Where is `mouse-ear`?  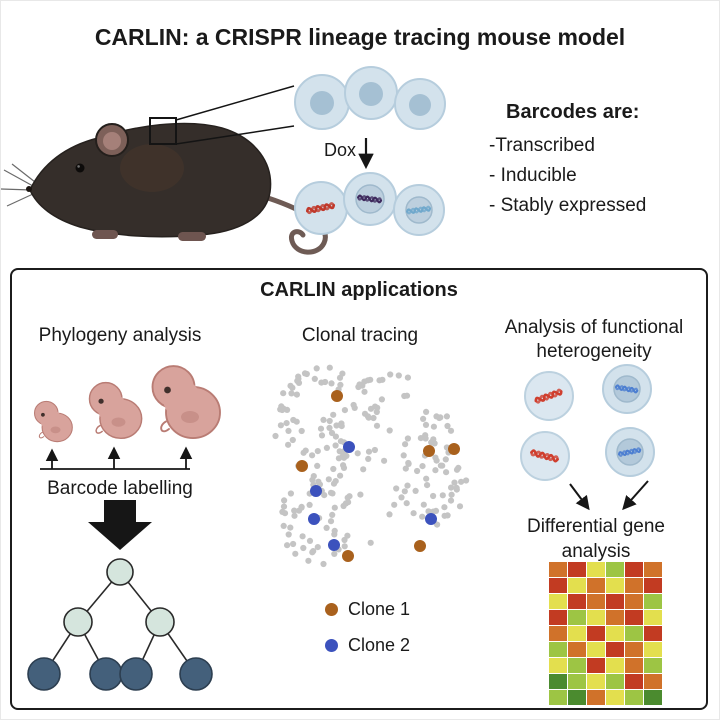 mouse-ear is located at coordinates (112, 140).